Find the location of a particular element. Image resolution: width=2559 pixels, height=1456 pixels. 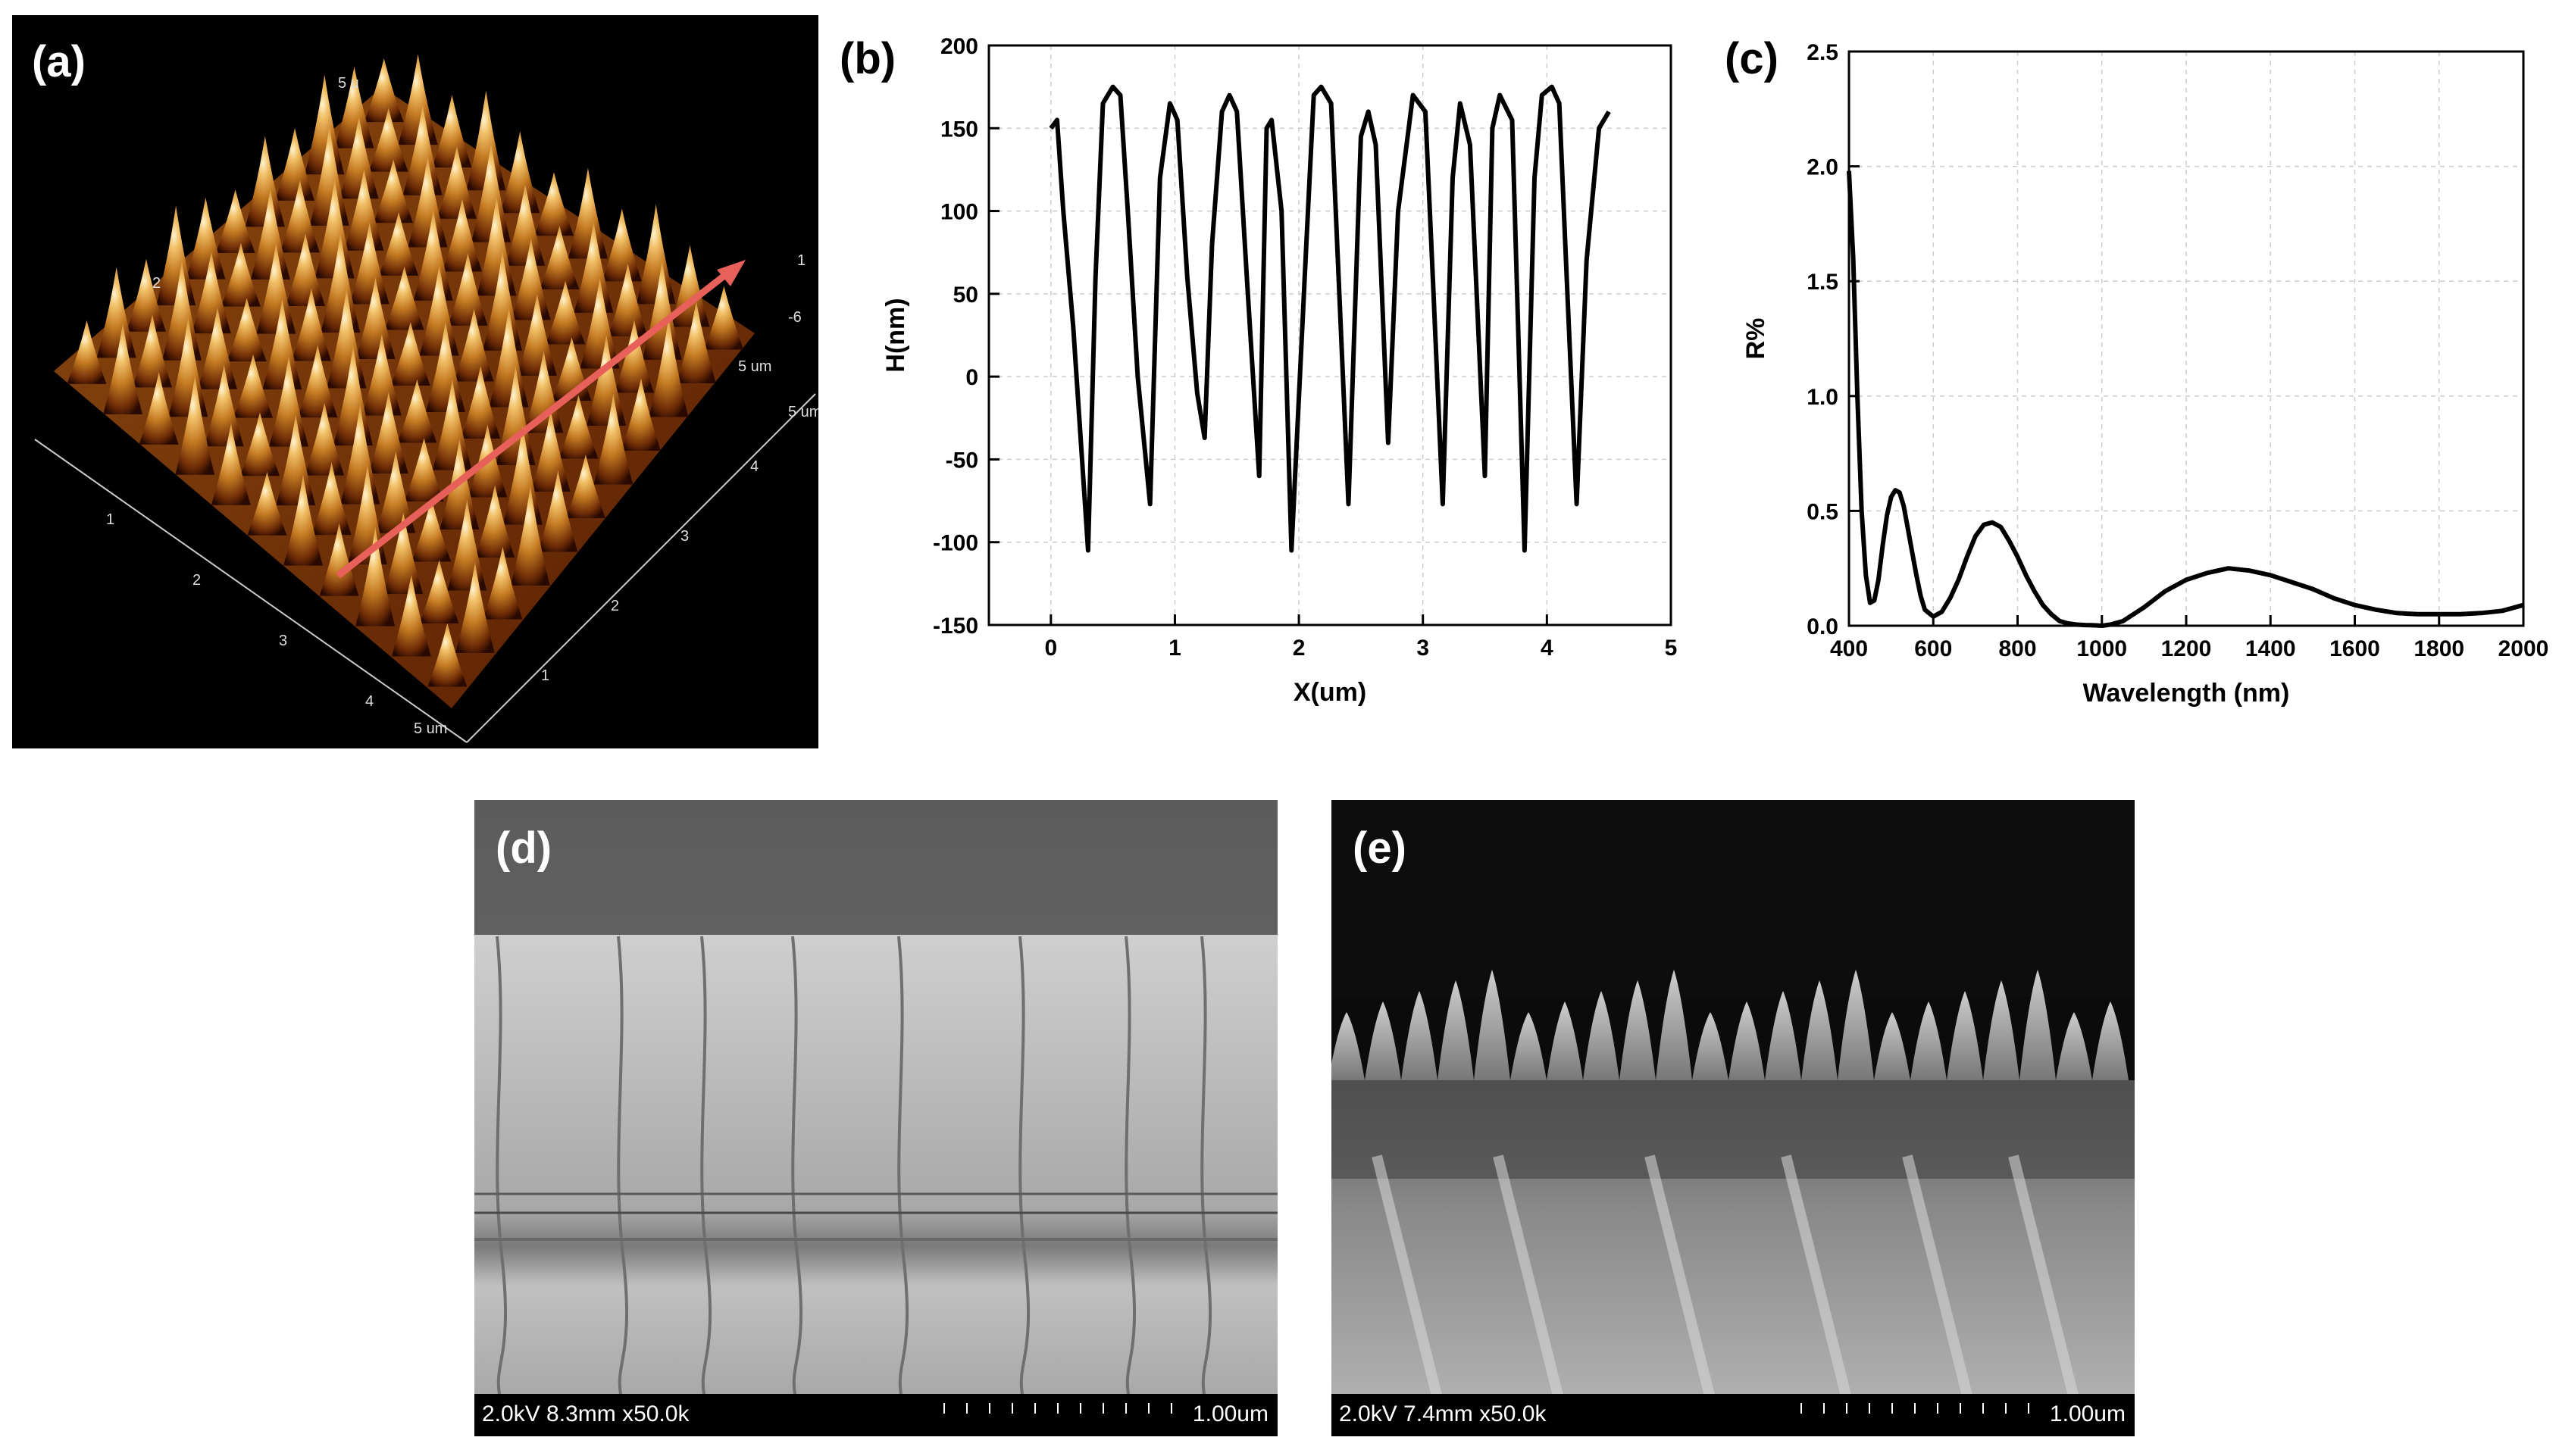

y-tick-label: 0.5 is located at coordinates (1822, 512).